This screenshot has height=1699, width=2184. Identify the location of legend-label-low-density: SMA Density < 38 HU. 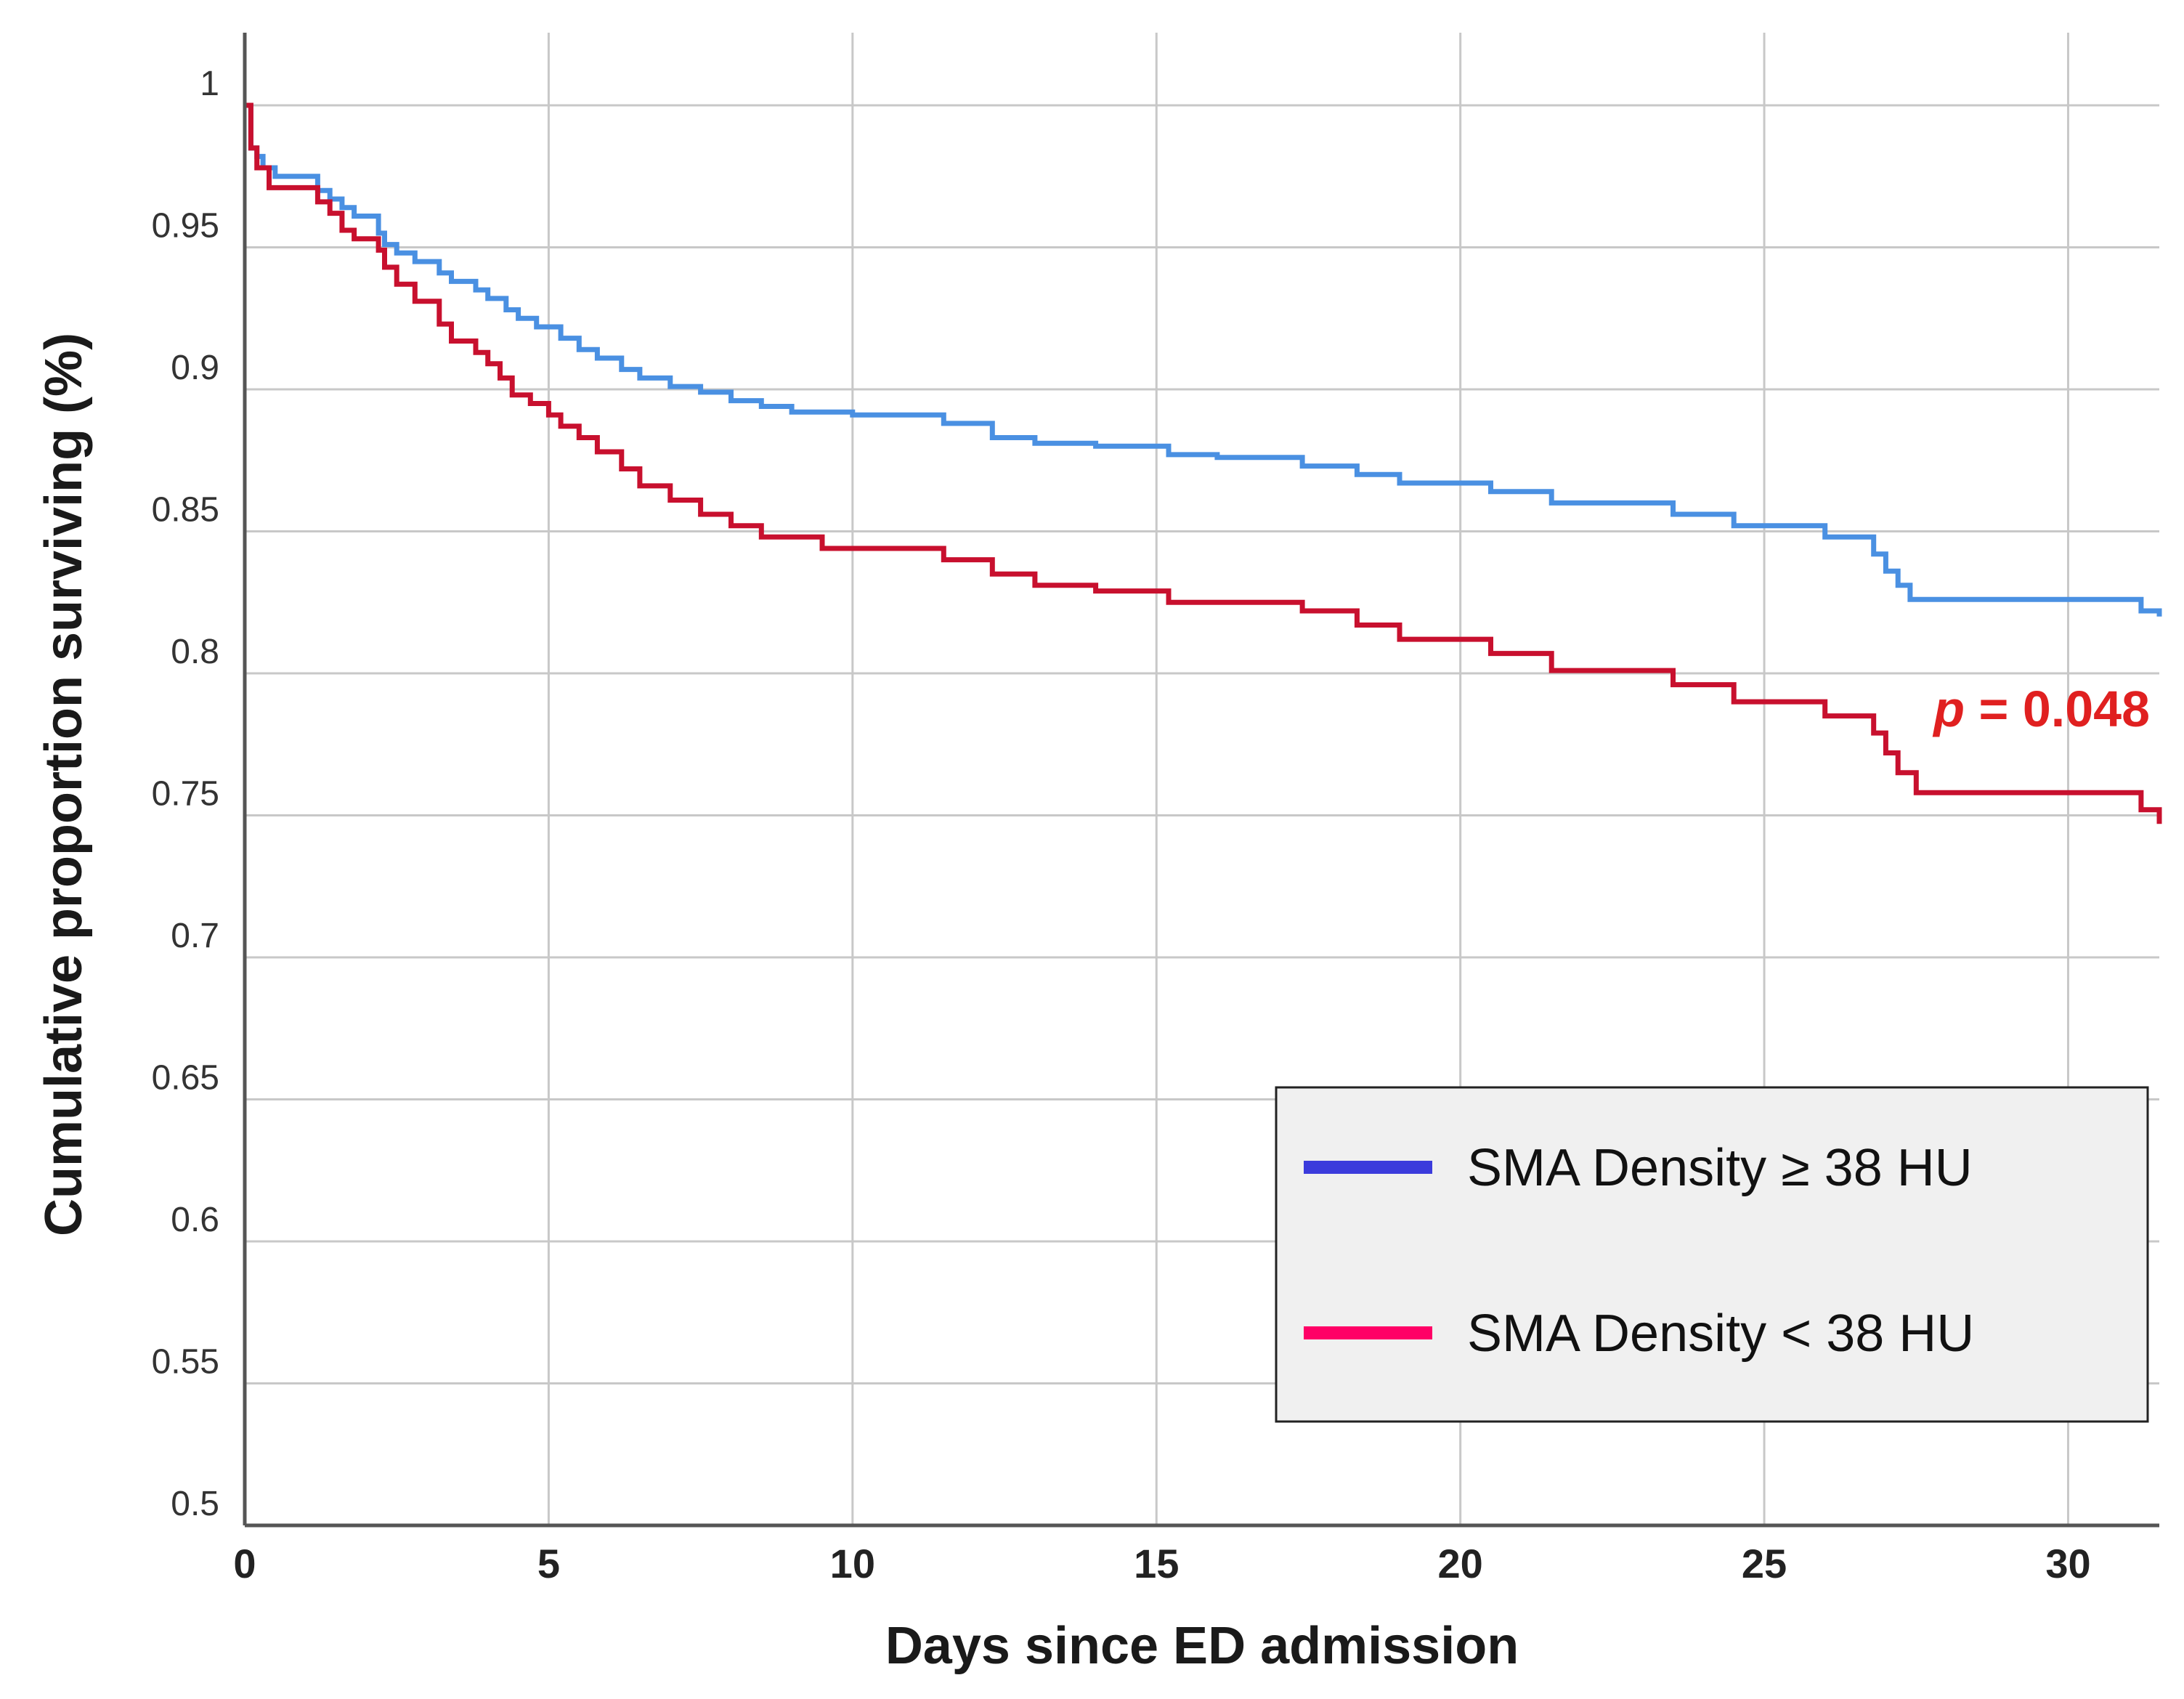
(1721, 1334).